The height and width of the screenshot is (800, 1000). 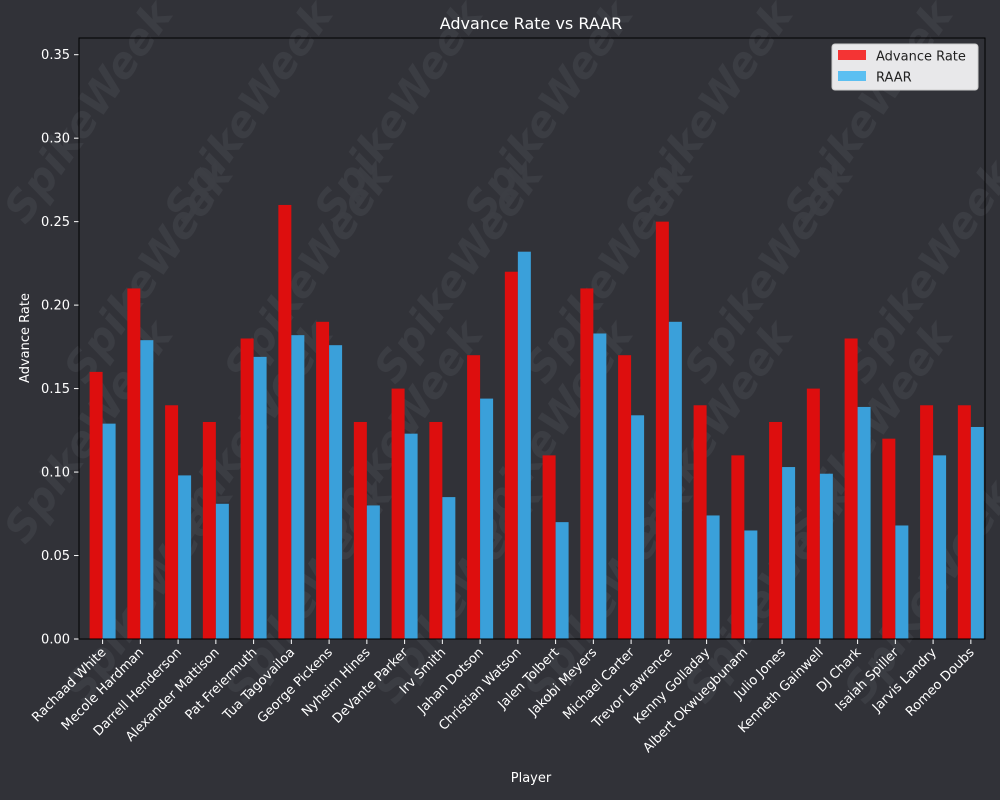 What do you see at coordinates (209, 530) in the screenshot?
I see `bar-advance-rate-alexander-mattison` at bounding box center [209, 530].